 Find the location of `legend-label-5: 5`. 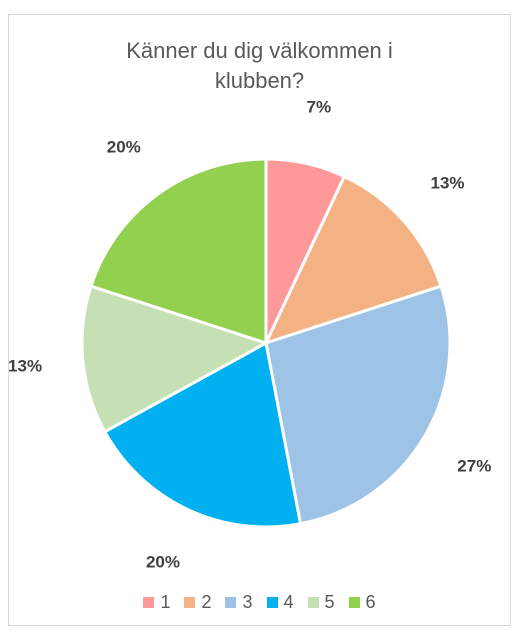

legend-label-5: 5 is located at coordinates (329, 602).